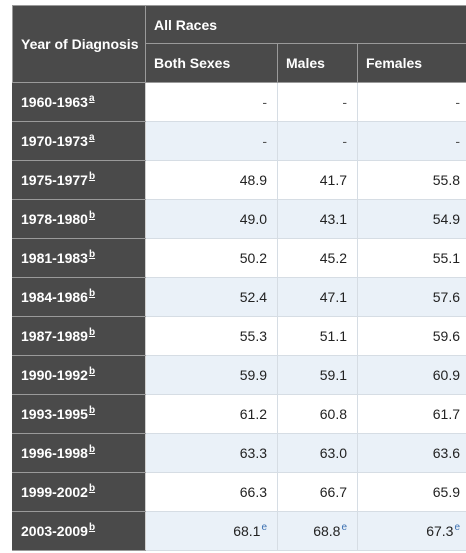 Image resolution: width=466 pixels, height=553 pixels. I want to click on survival-value: 49.0, so click(253, 219).